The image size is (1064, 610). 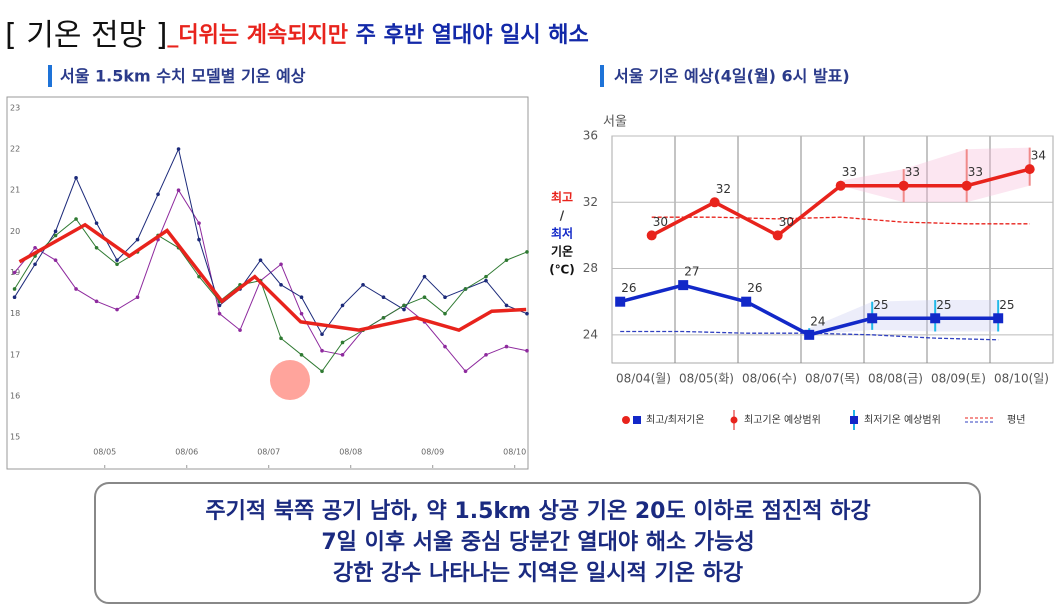 What do you see at coordinates (268, 452) in the screenshot?
I see `x-tick-label: 08/07` at bounding box center [268, 452].